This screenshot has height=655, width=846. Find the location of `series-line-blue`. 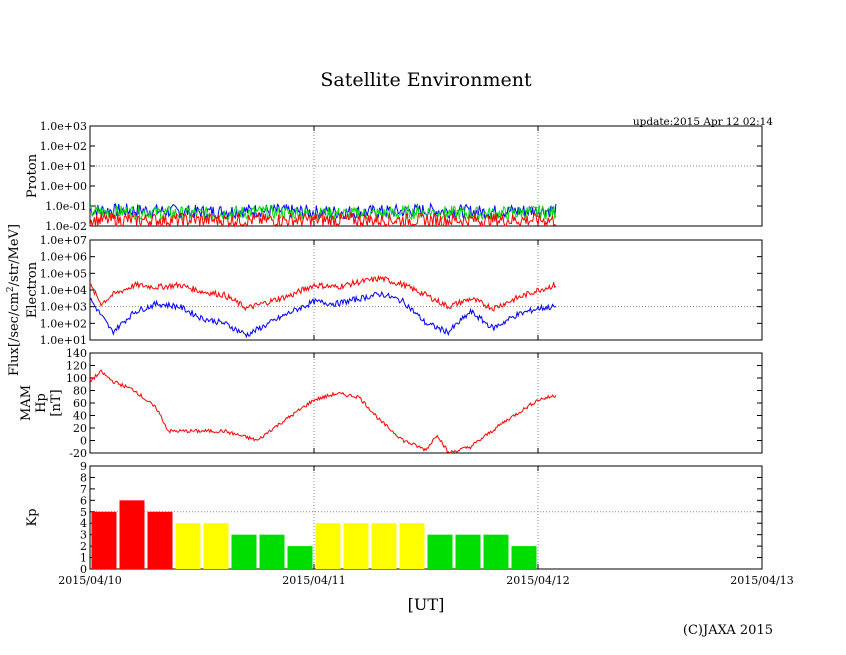

series-line-blue is located at coordinates (323, 314).